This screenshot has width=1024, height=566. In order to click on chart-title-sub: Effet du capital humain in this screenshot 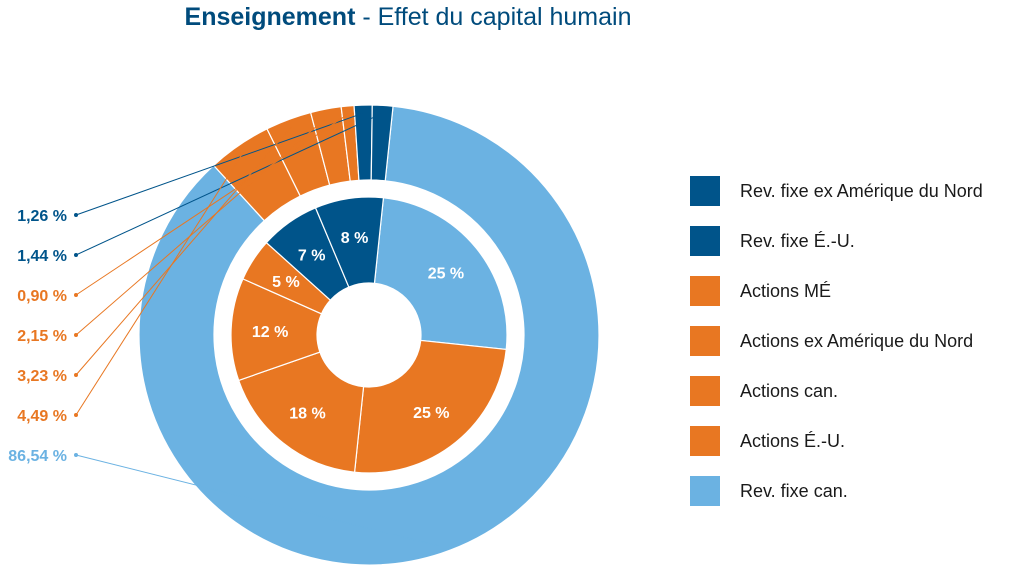, I will do `click(505, 17)`.